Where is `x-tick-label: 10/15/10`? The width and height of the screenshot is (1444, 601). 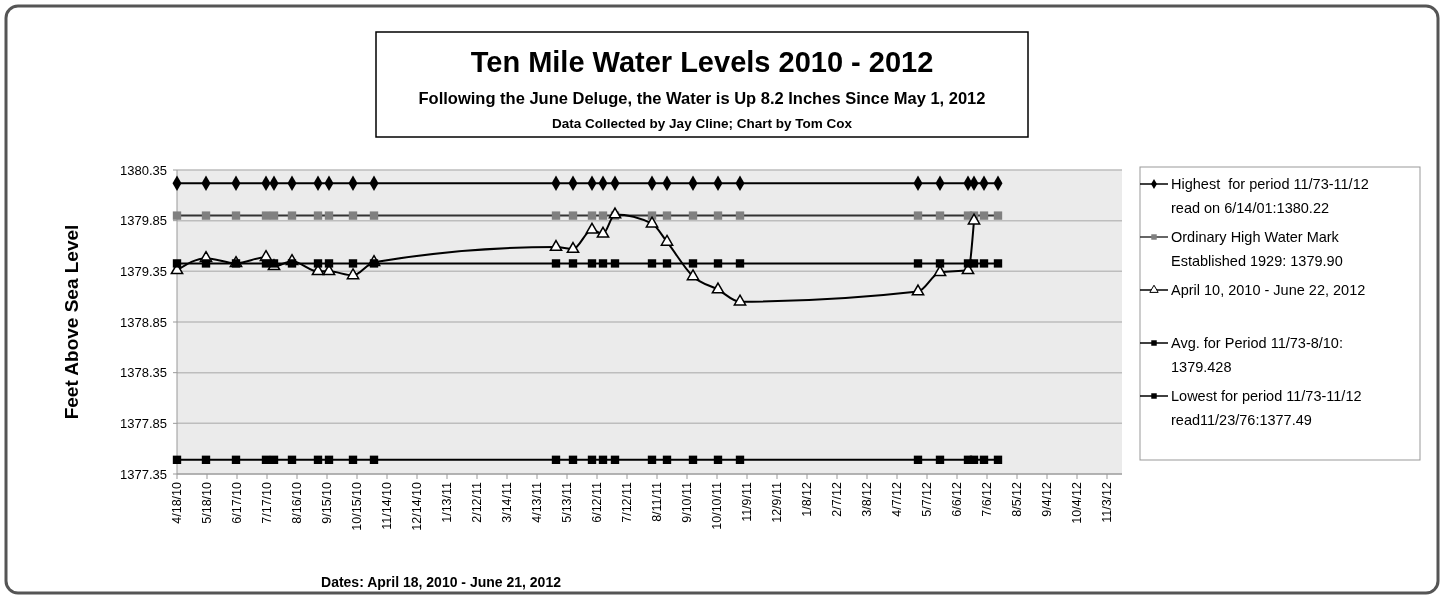 x-tick-label: 10/15/10 is located at coordinates (357, 506).